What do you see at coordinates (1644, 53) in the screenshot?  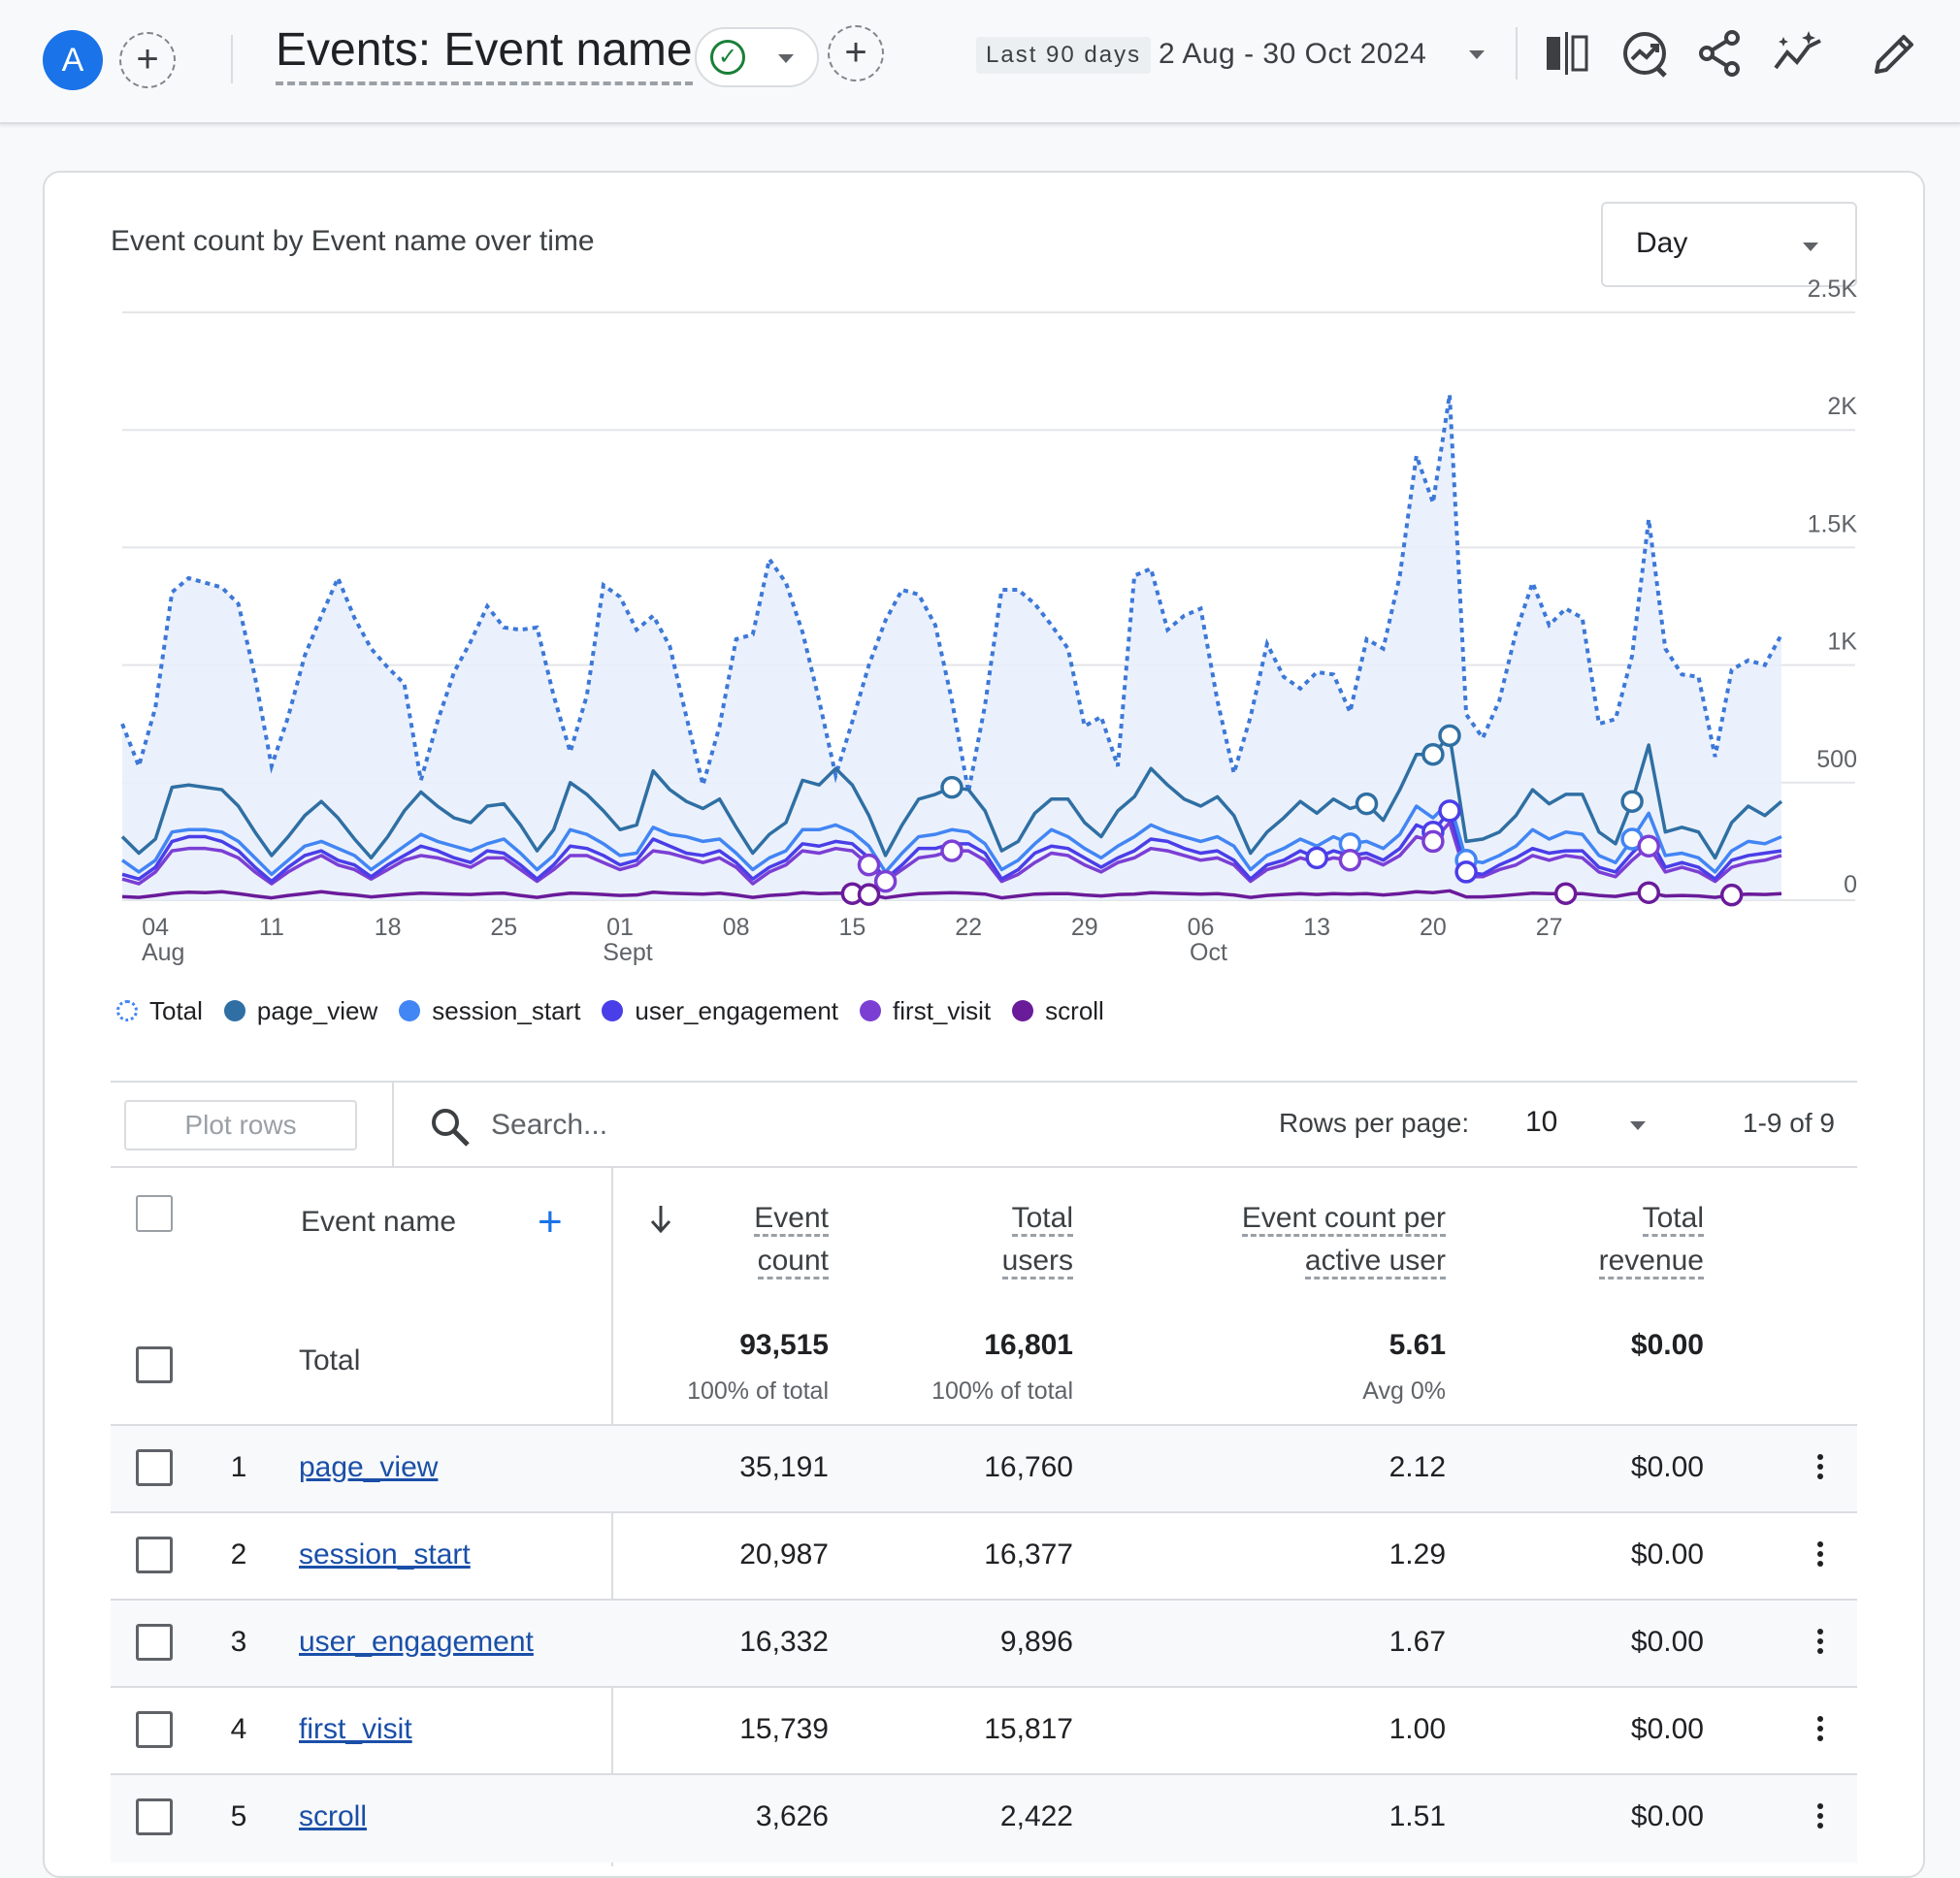 I see `insights-icon` at bounding box center [1644, 53].